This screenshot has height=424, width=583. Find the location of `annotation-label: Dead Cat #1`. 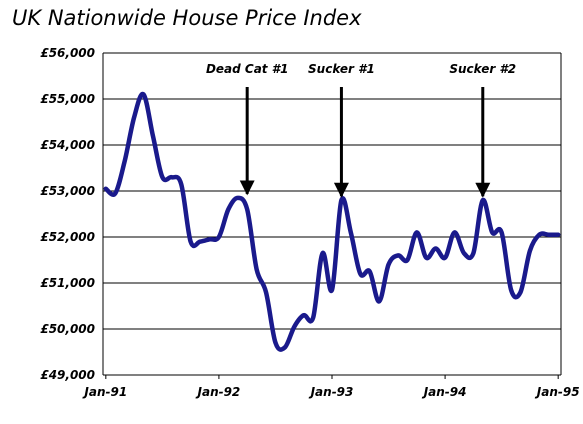

annotation-label: Dead Cat #1 is located at coordinates (247, 69).